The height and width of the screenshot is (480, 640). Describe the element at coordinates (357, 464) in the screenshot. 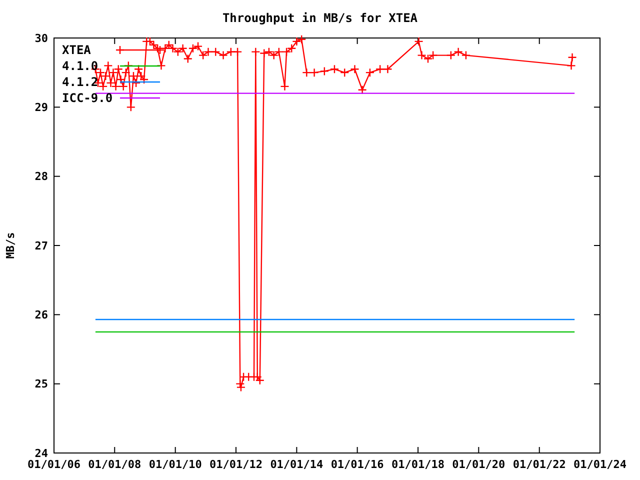

I see `x-tick-label: 01/01/16` at that location.